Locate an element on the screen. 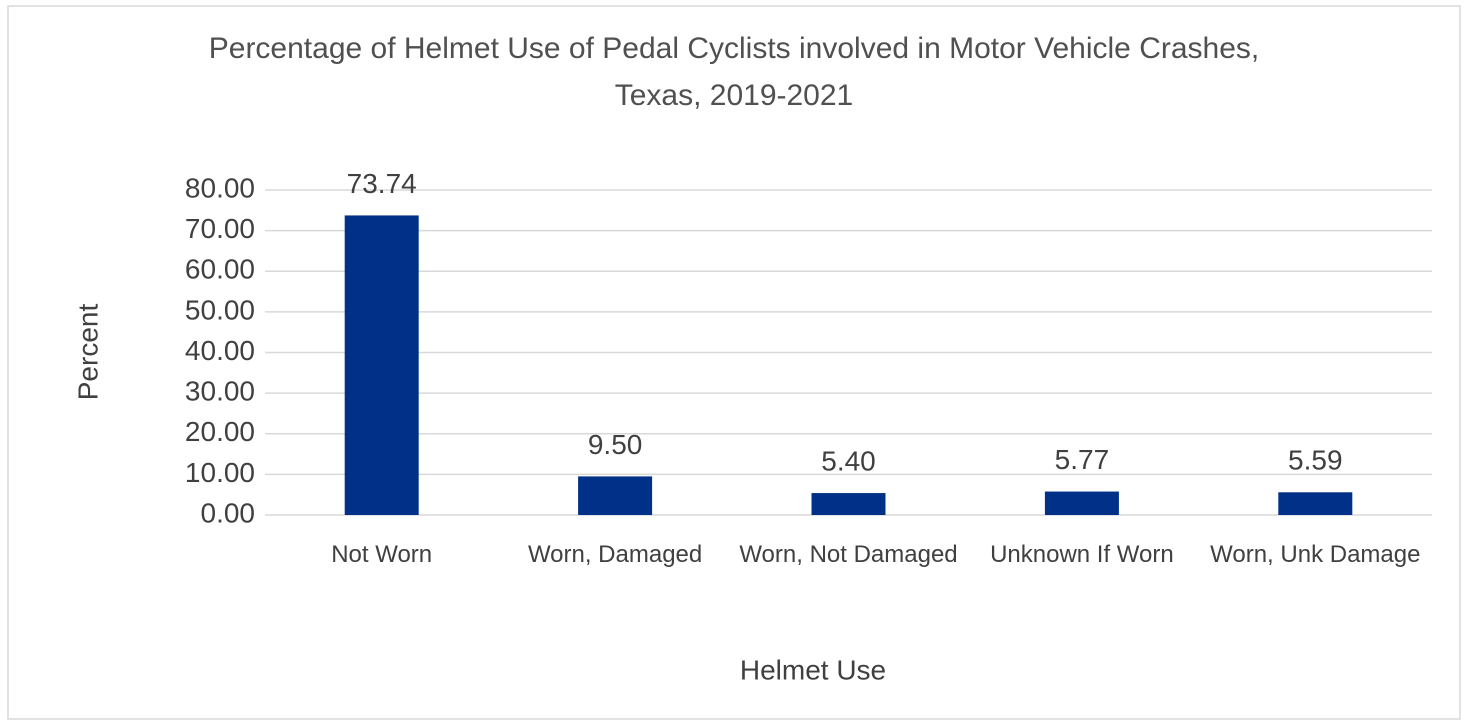 This screenshot has height=725, width=1468. y-tick-label: 10.00 is located at coordinates (220, 472).